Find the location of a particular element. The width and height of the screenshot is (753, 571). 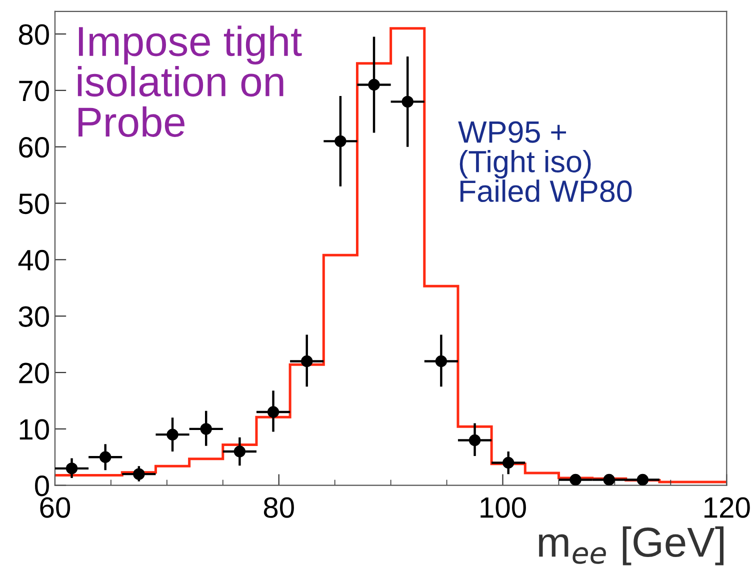

x-tick-label: 80 is located at coordinates (279, 507).